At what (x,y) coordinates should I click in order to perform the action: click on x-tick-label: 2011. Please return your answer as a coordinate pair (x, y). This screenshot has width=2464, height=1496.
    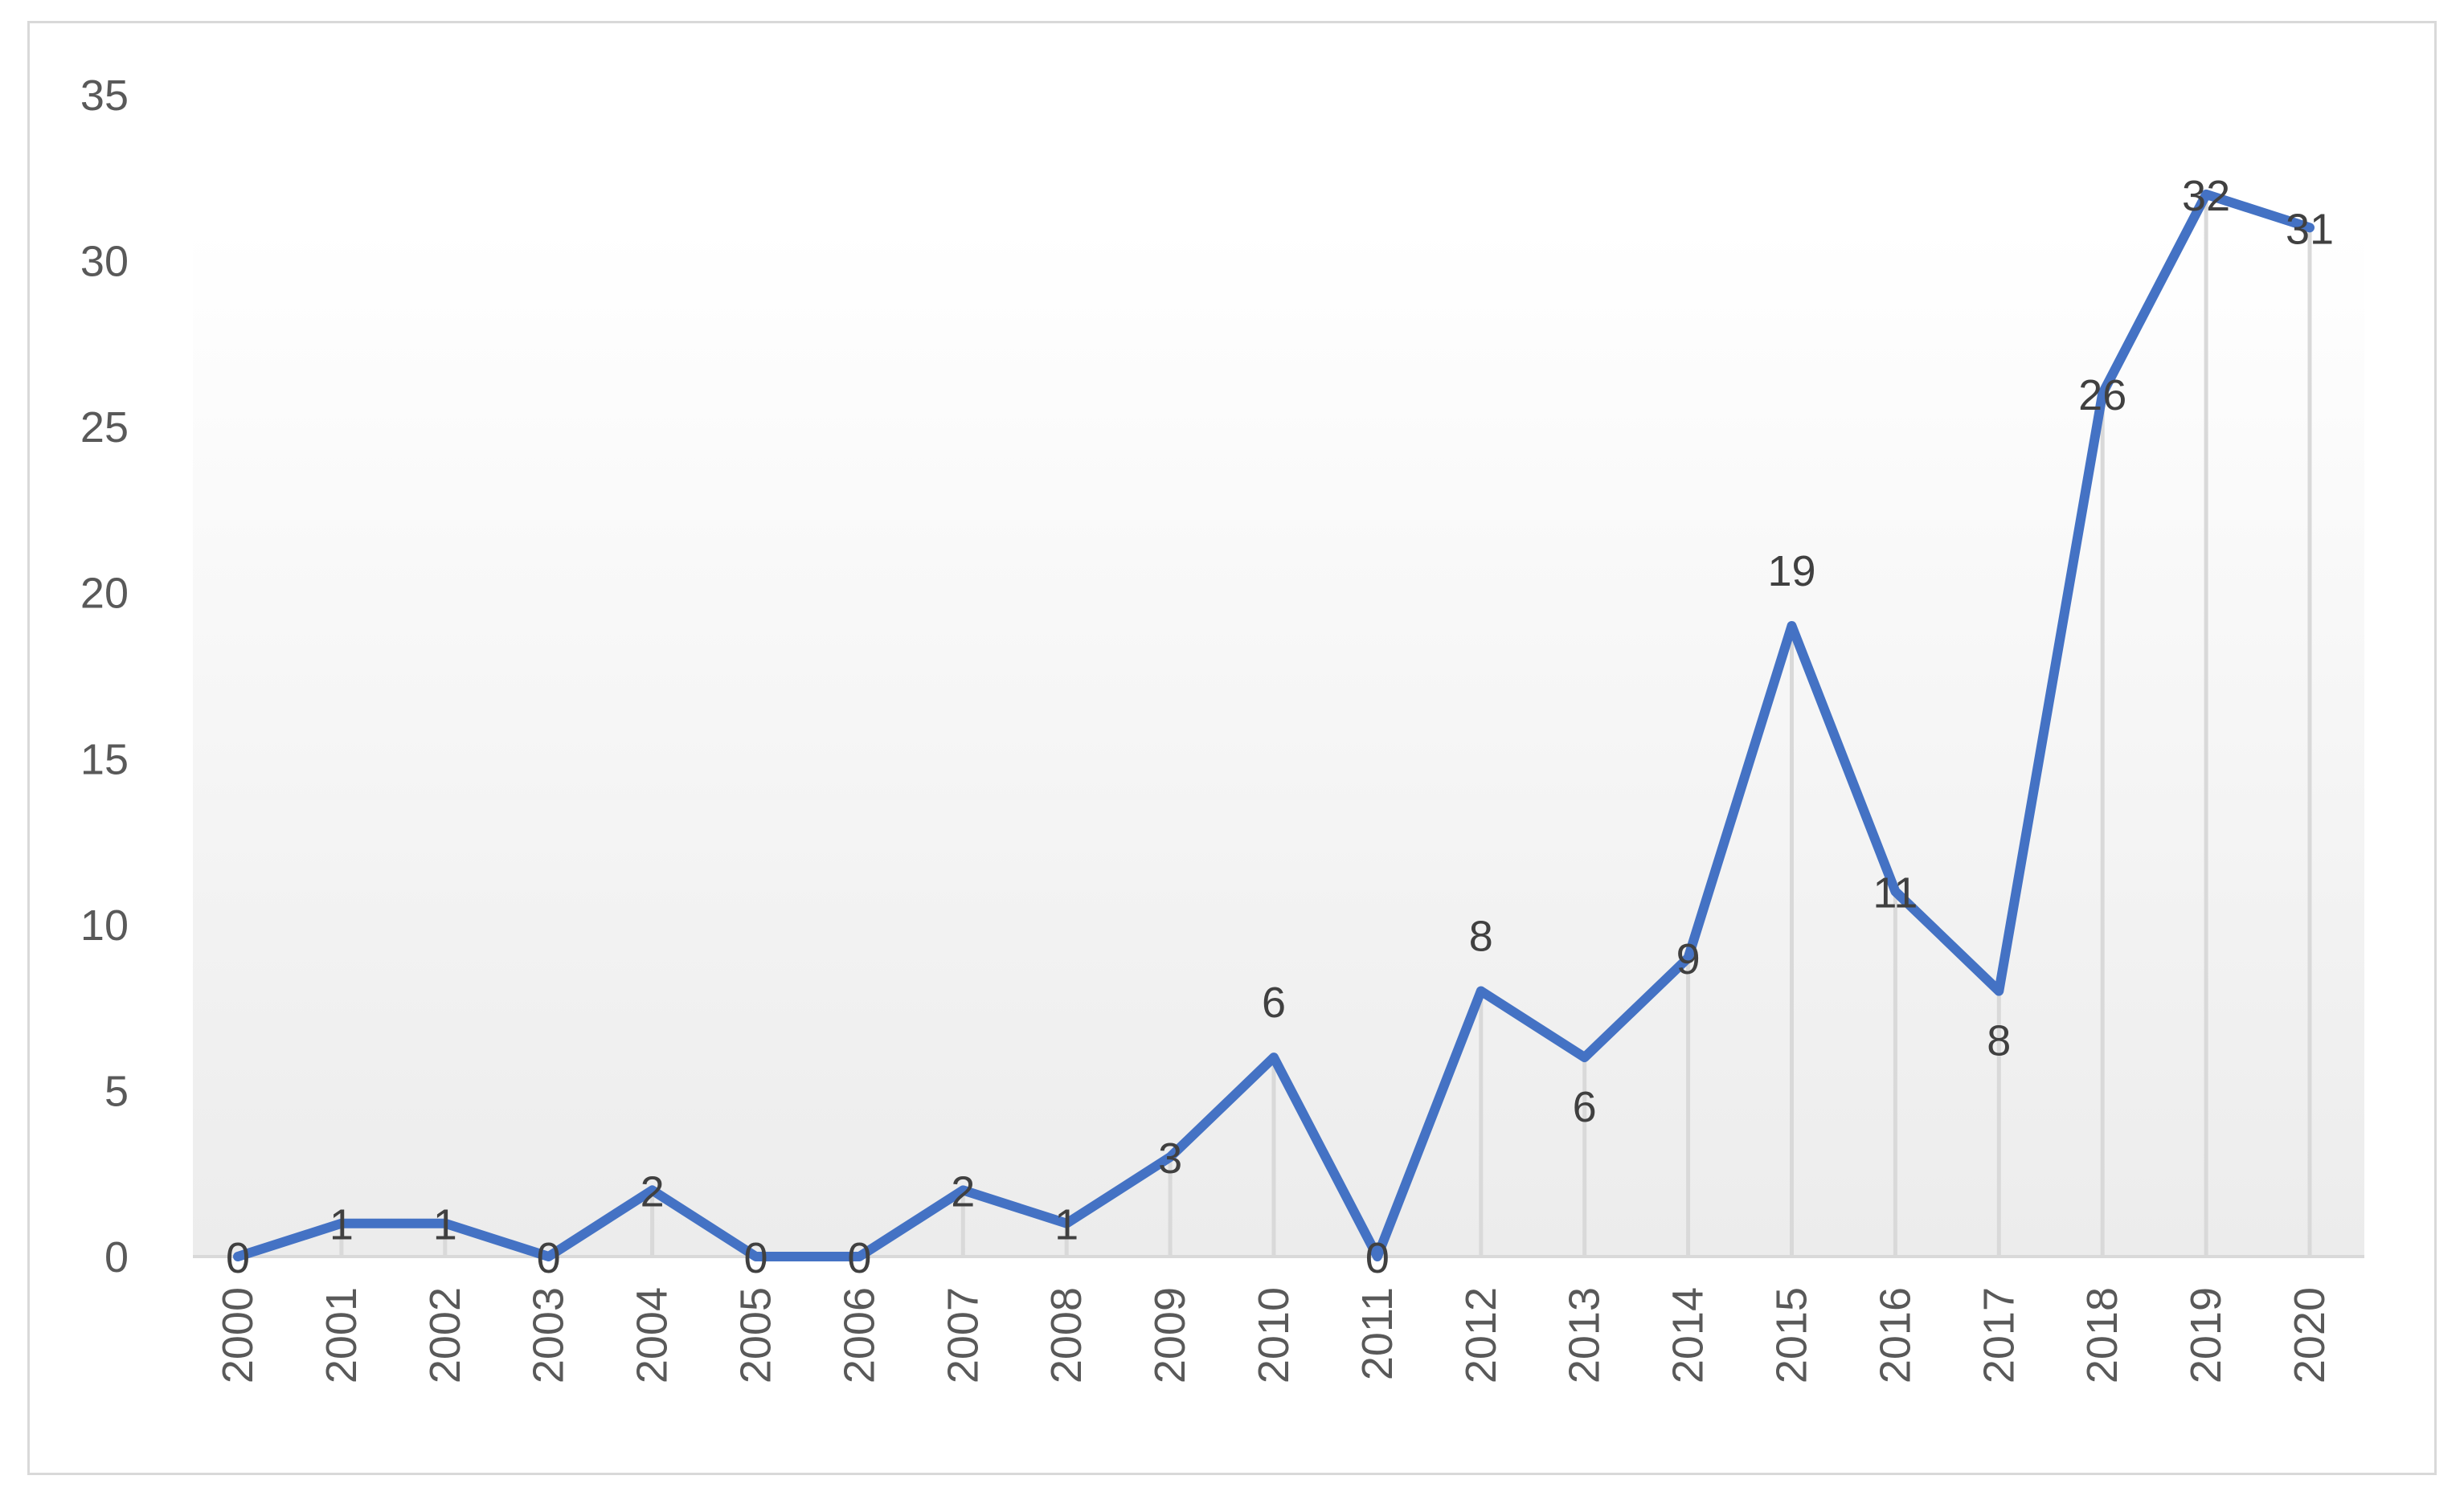
    Looking at the image, I should click on (1377, 1333).